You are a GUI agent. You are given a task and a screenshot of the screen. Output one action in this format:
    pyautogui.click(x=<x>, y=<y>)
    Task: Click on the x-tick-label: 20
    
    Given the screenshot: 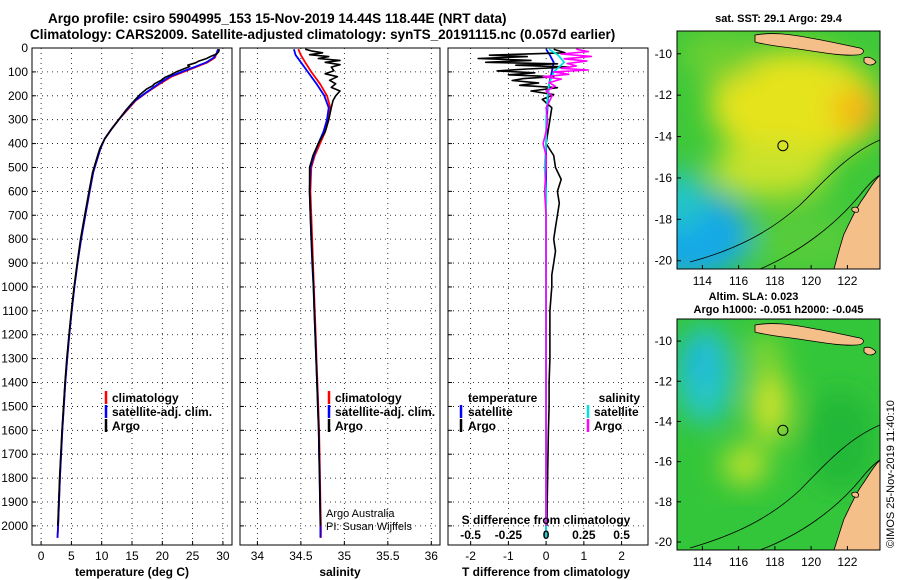 What is the action you would take?
    pyautogui.click(x=163, y=556)
    